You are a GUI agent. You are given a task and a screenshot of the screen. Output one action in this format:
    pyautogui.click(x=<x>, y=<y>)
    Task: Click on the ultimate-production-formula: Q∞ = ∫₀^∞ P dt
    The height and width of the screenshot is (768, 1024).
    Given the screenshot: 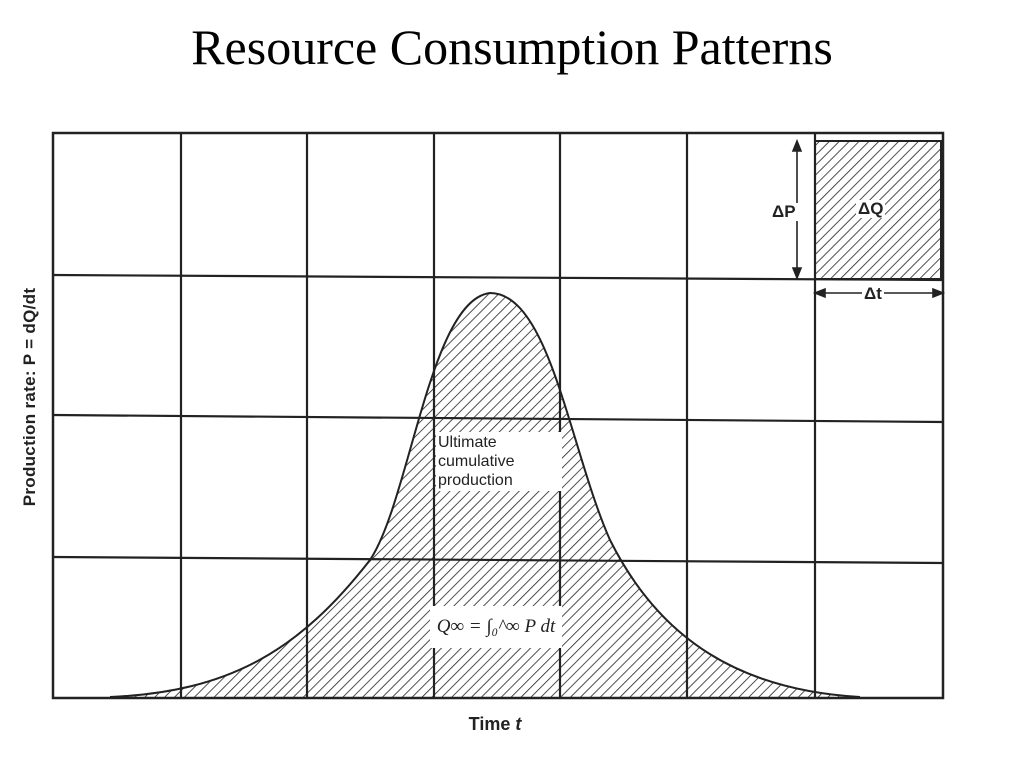 What is the action you would take?
    pyautogui.click(x=496, y=627)
    